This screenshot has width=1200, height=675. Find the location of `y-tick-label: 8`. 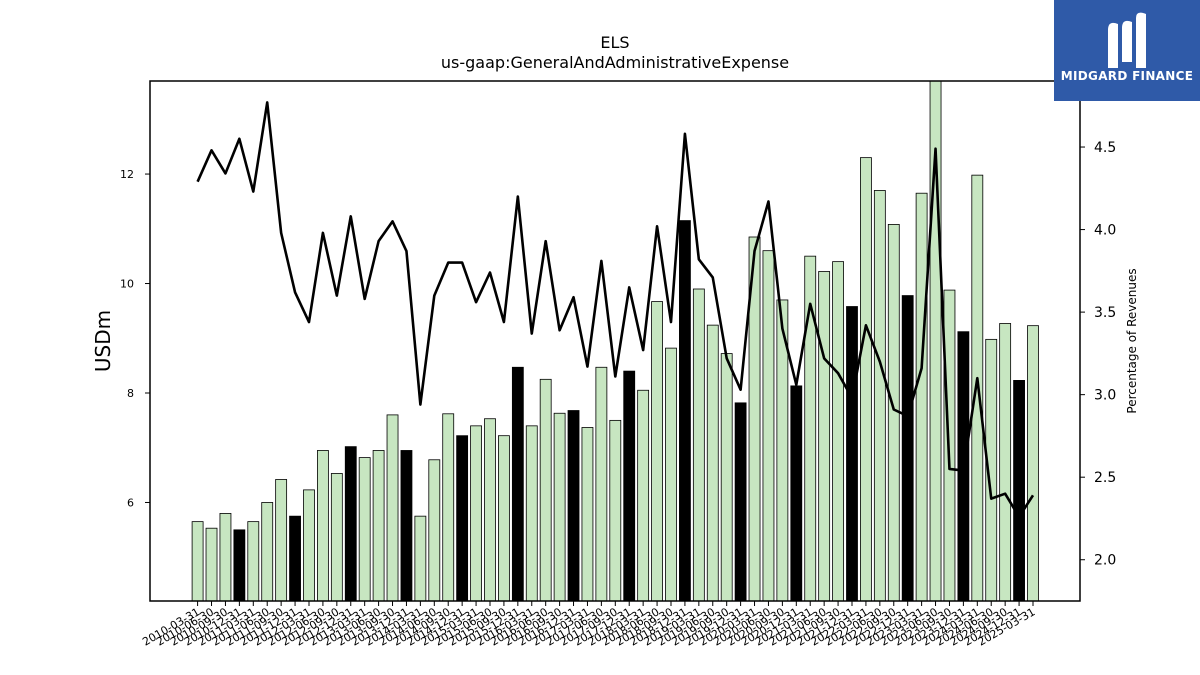

y-tick-label: 8 is located at coordinates (130, 393).